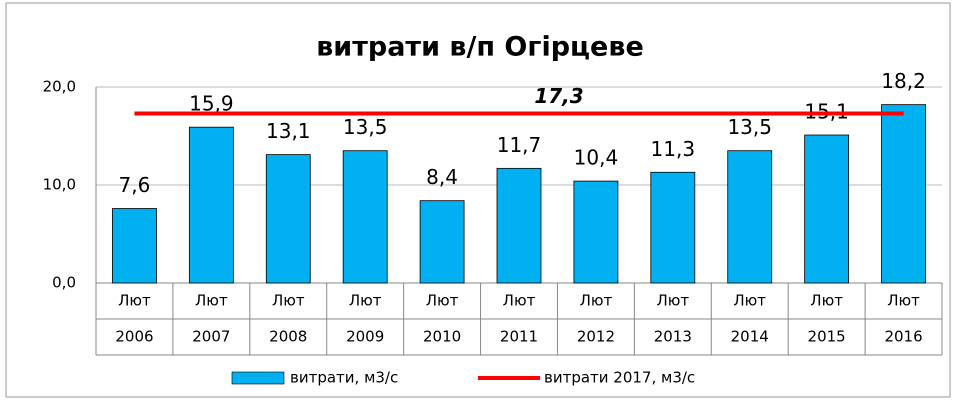  What do you see at coordinates (903, 81) in the screenshot?
I see `data-label: 18,2` at bounding box center [903, 81].